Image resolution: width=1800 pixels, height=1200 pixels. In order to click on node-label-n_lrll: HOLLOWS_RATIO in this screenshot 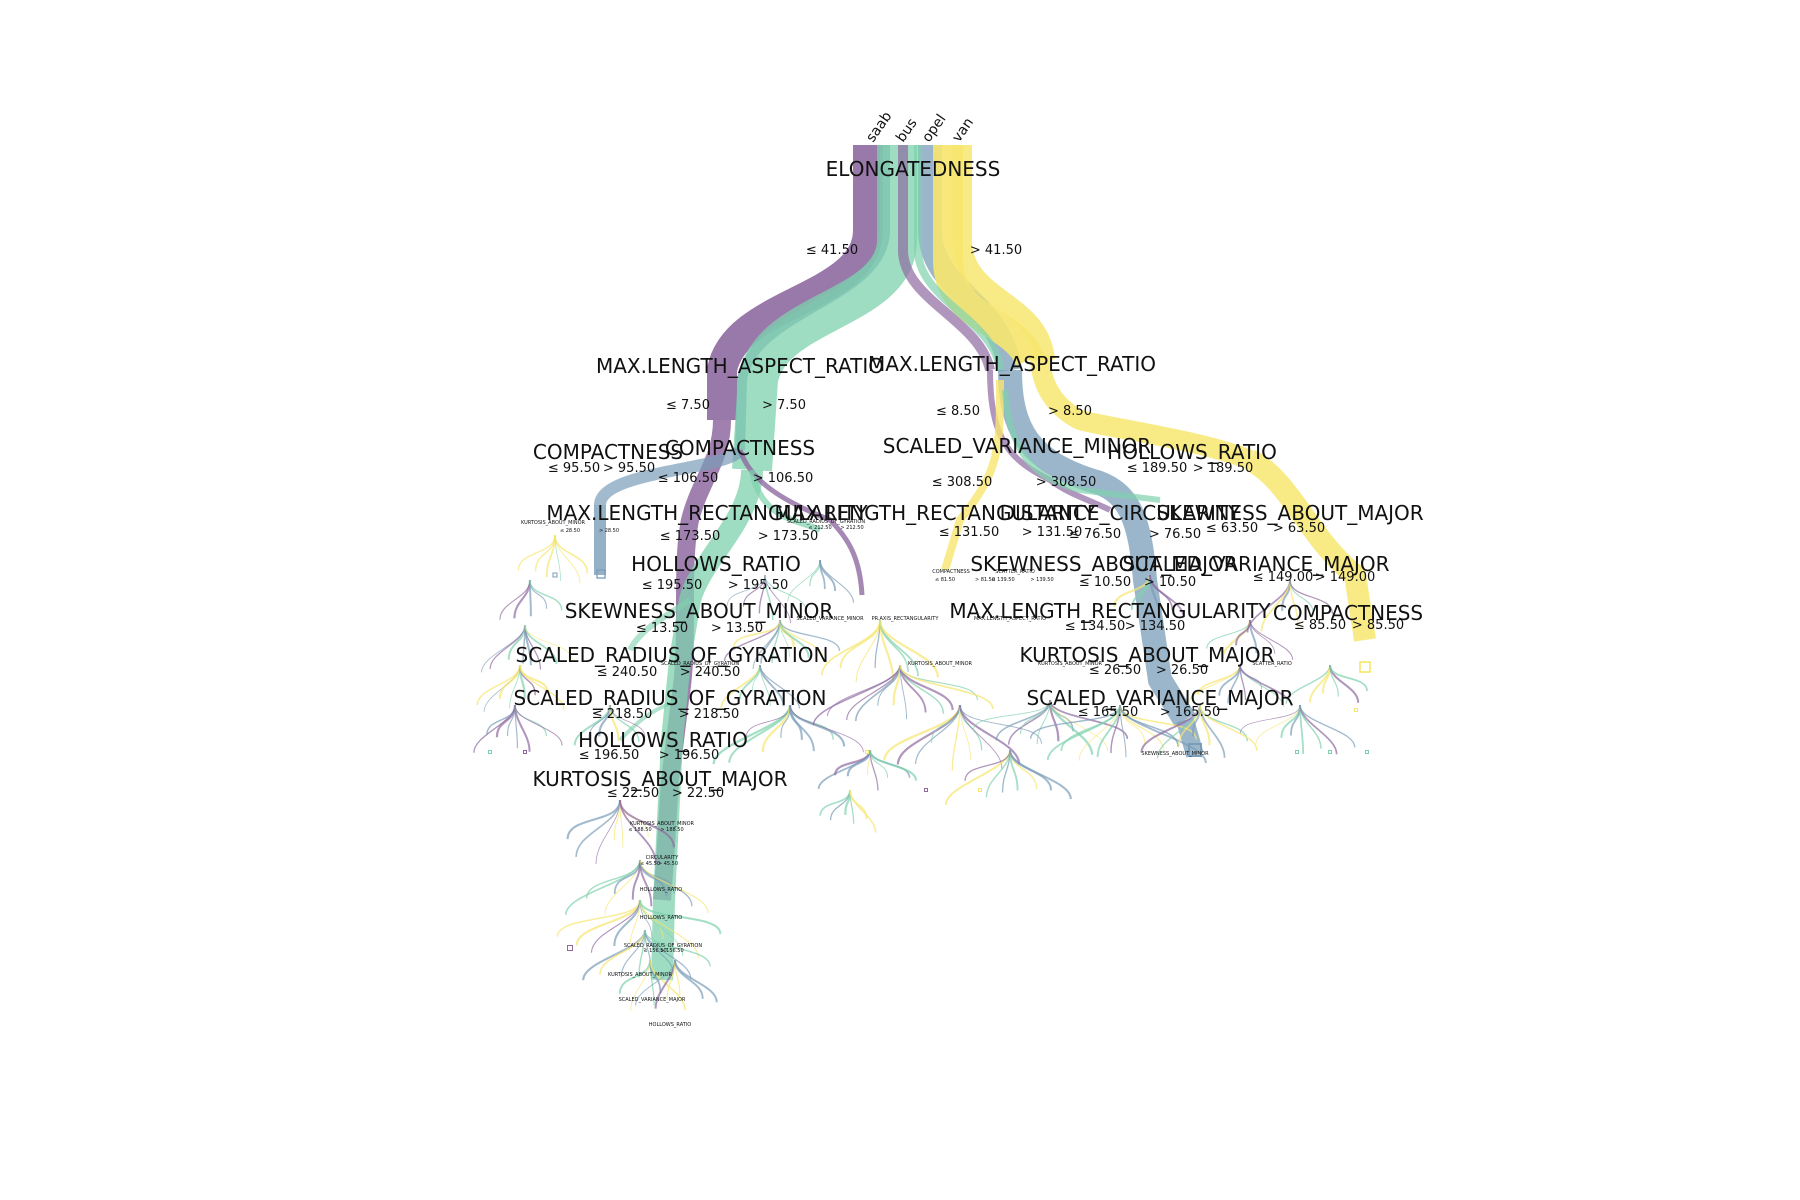, I will do `click(716, 564)`.